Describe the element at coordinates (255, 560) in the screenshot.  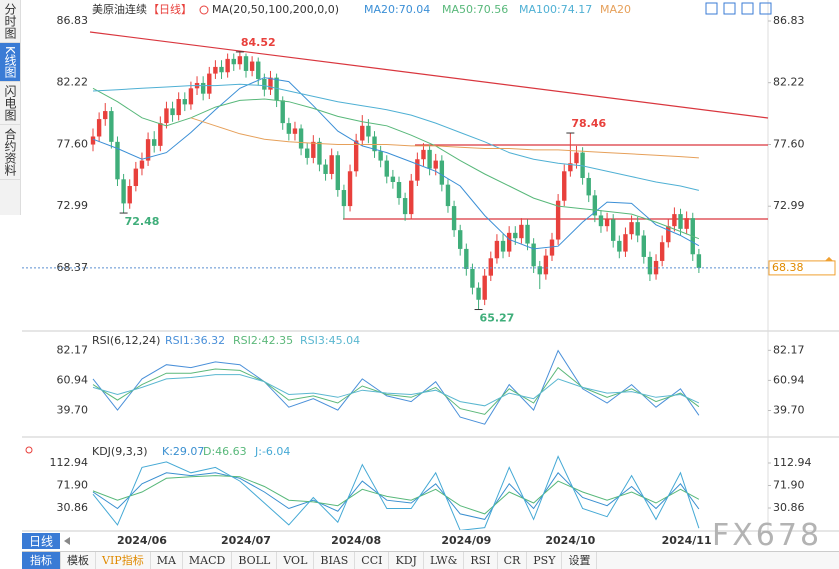
I see `toolbar-item: BOLL` at that location.